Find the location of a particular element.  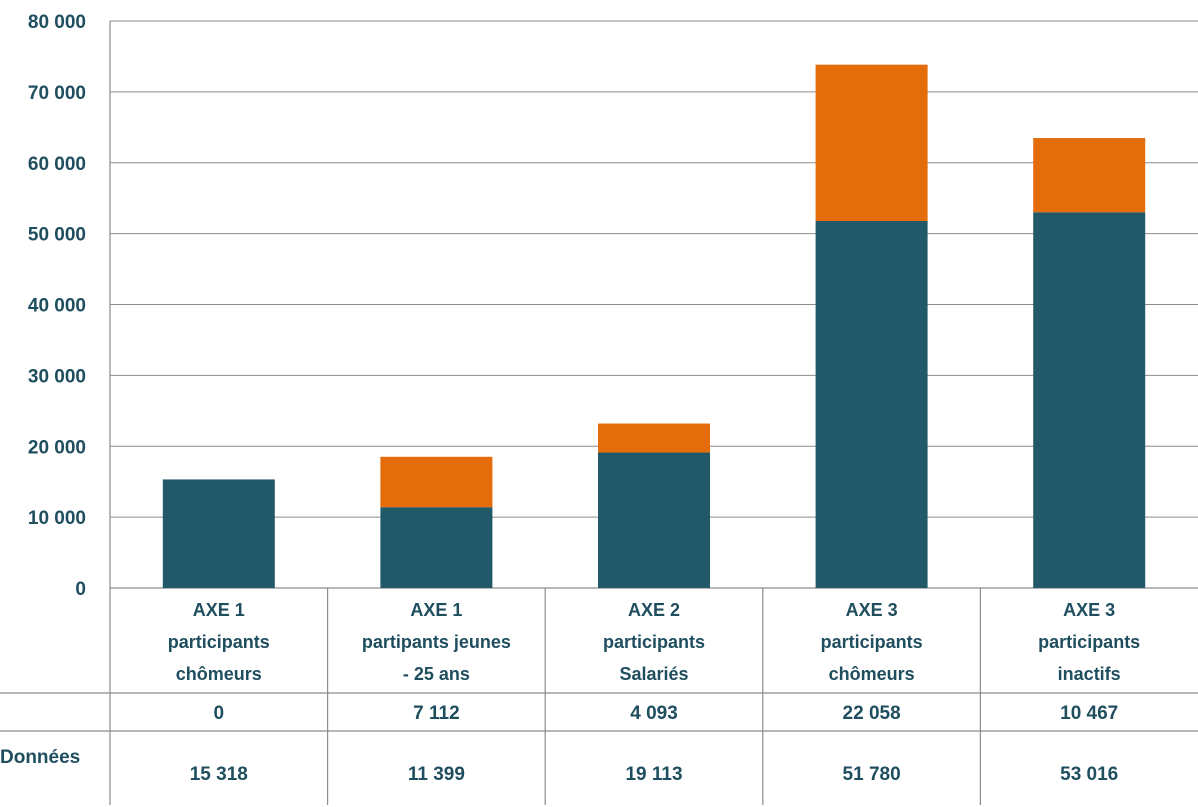

y-tick-label: 20 000 is located at coordinates (57, 447).